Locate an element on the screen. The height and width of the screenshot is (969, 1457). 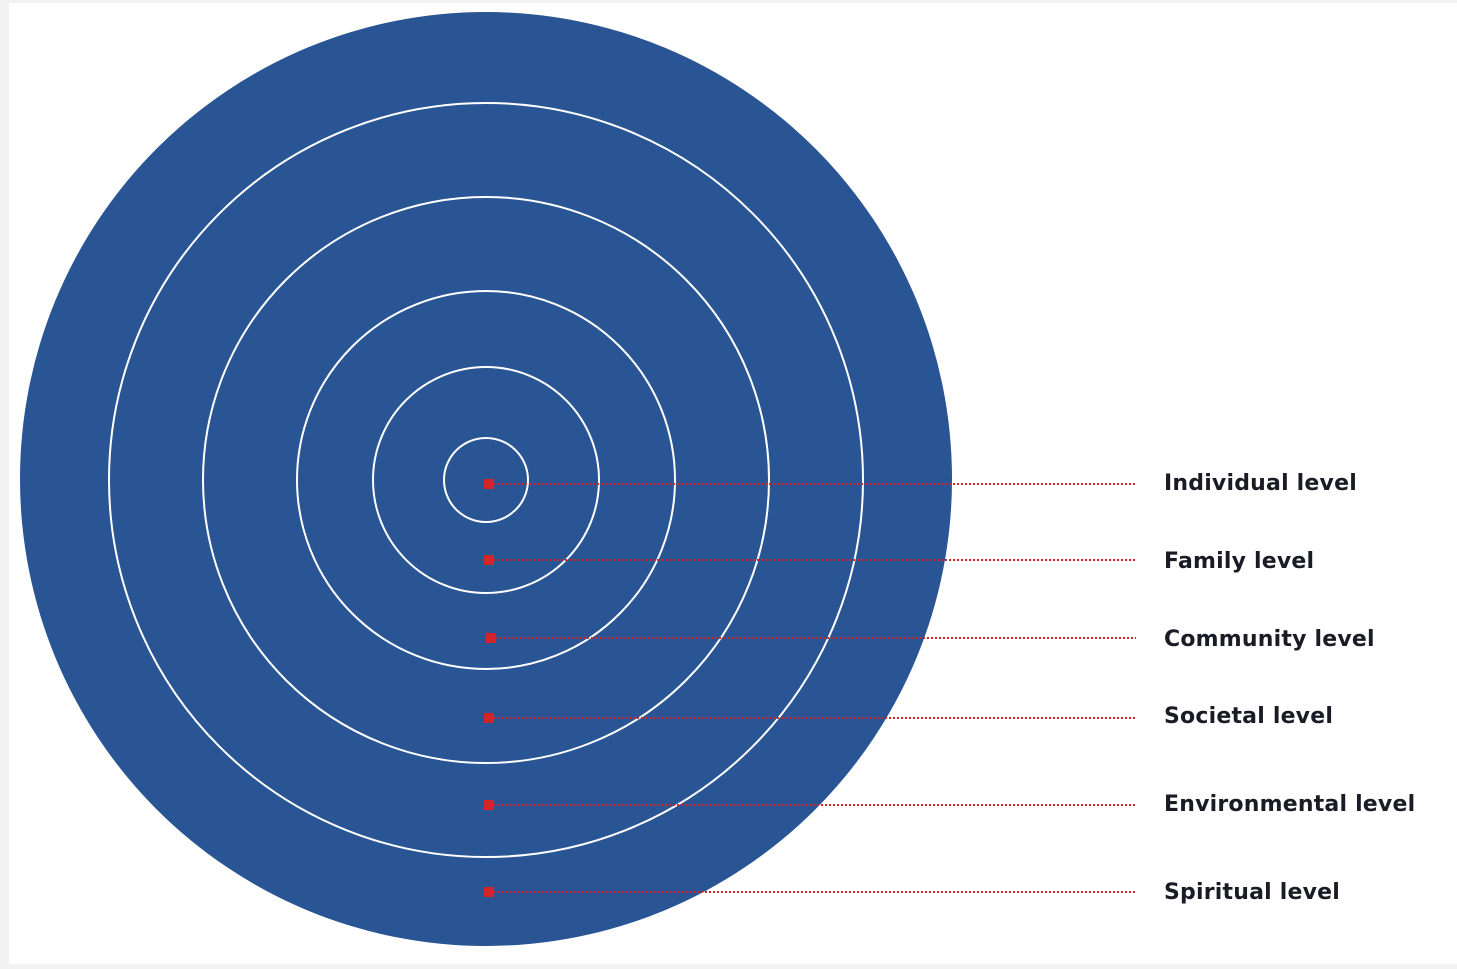
label-individual-level: Individual level is located at coordinates (1260, 483).